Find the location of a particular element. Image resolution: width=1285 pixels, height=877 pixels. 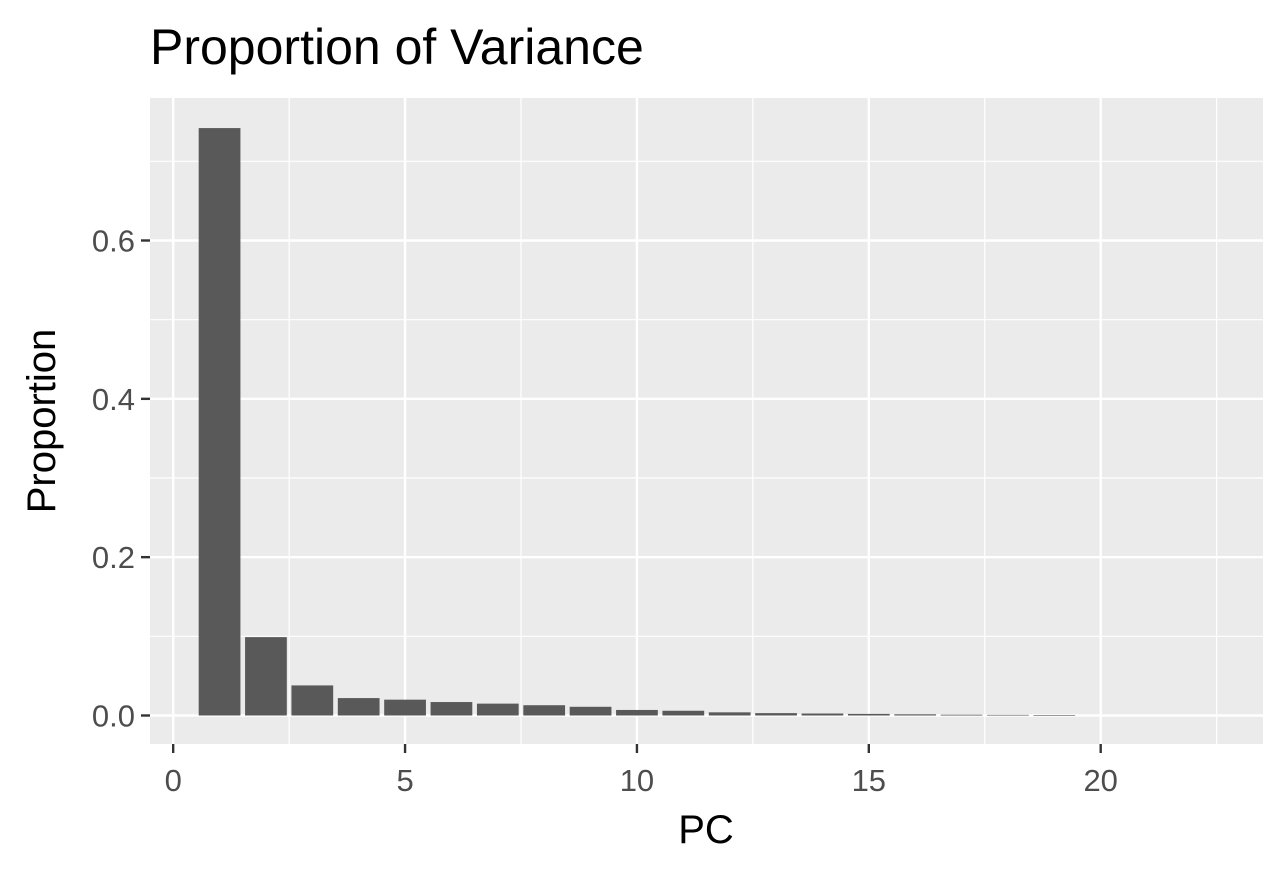

y-axis-title: Proportion is located at coordinates (42, 421).